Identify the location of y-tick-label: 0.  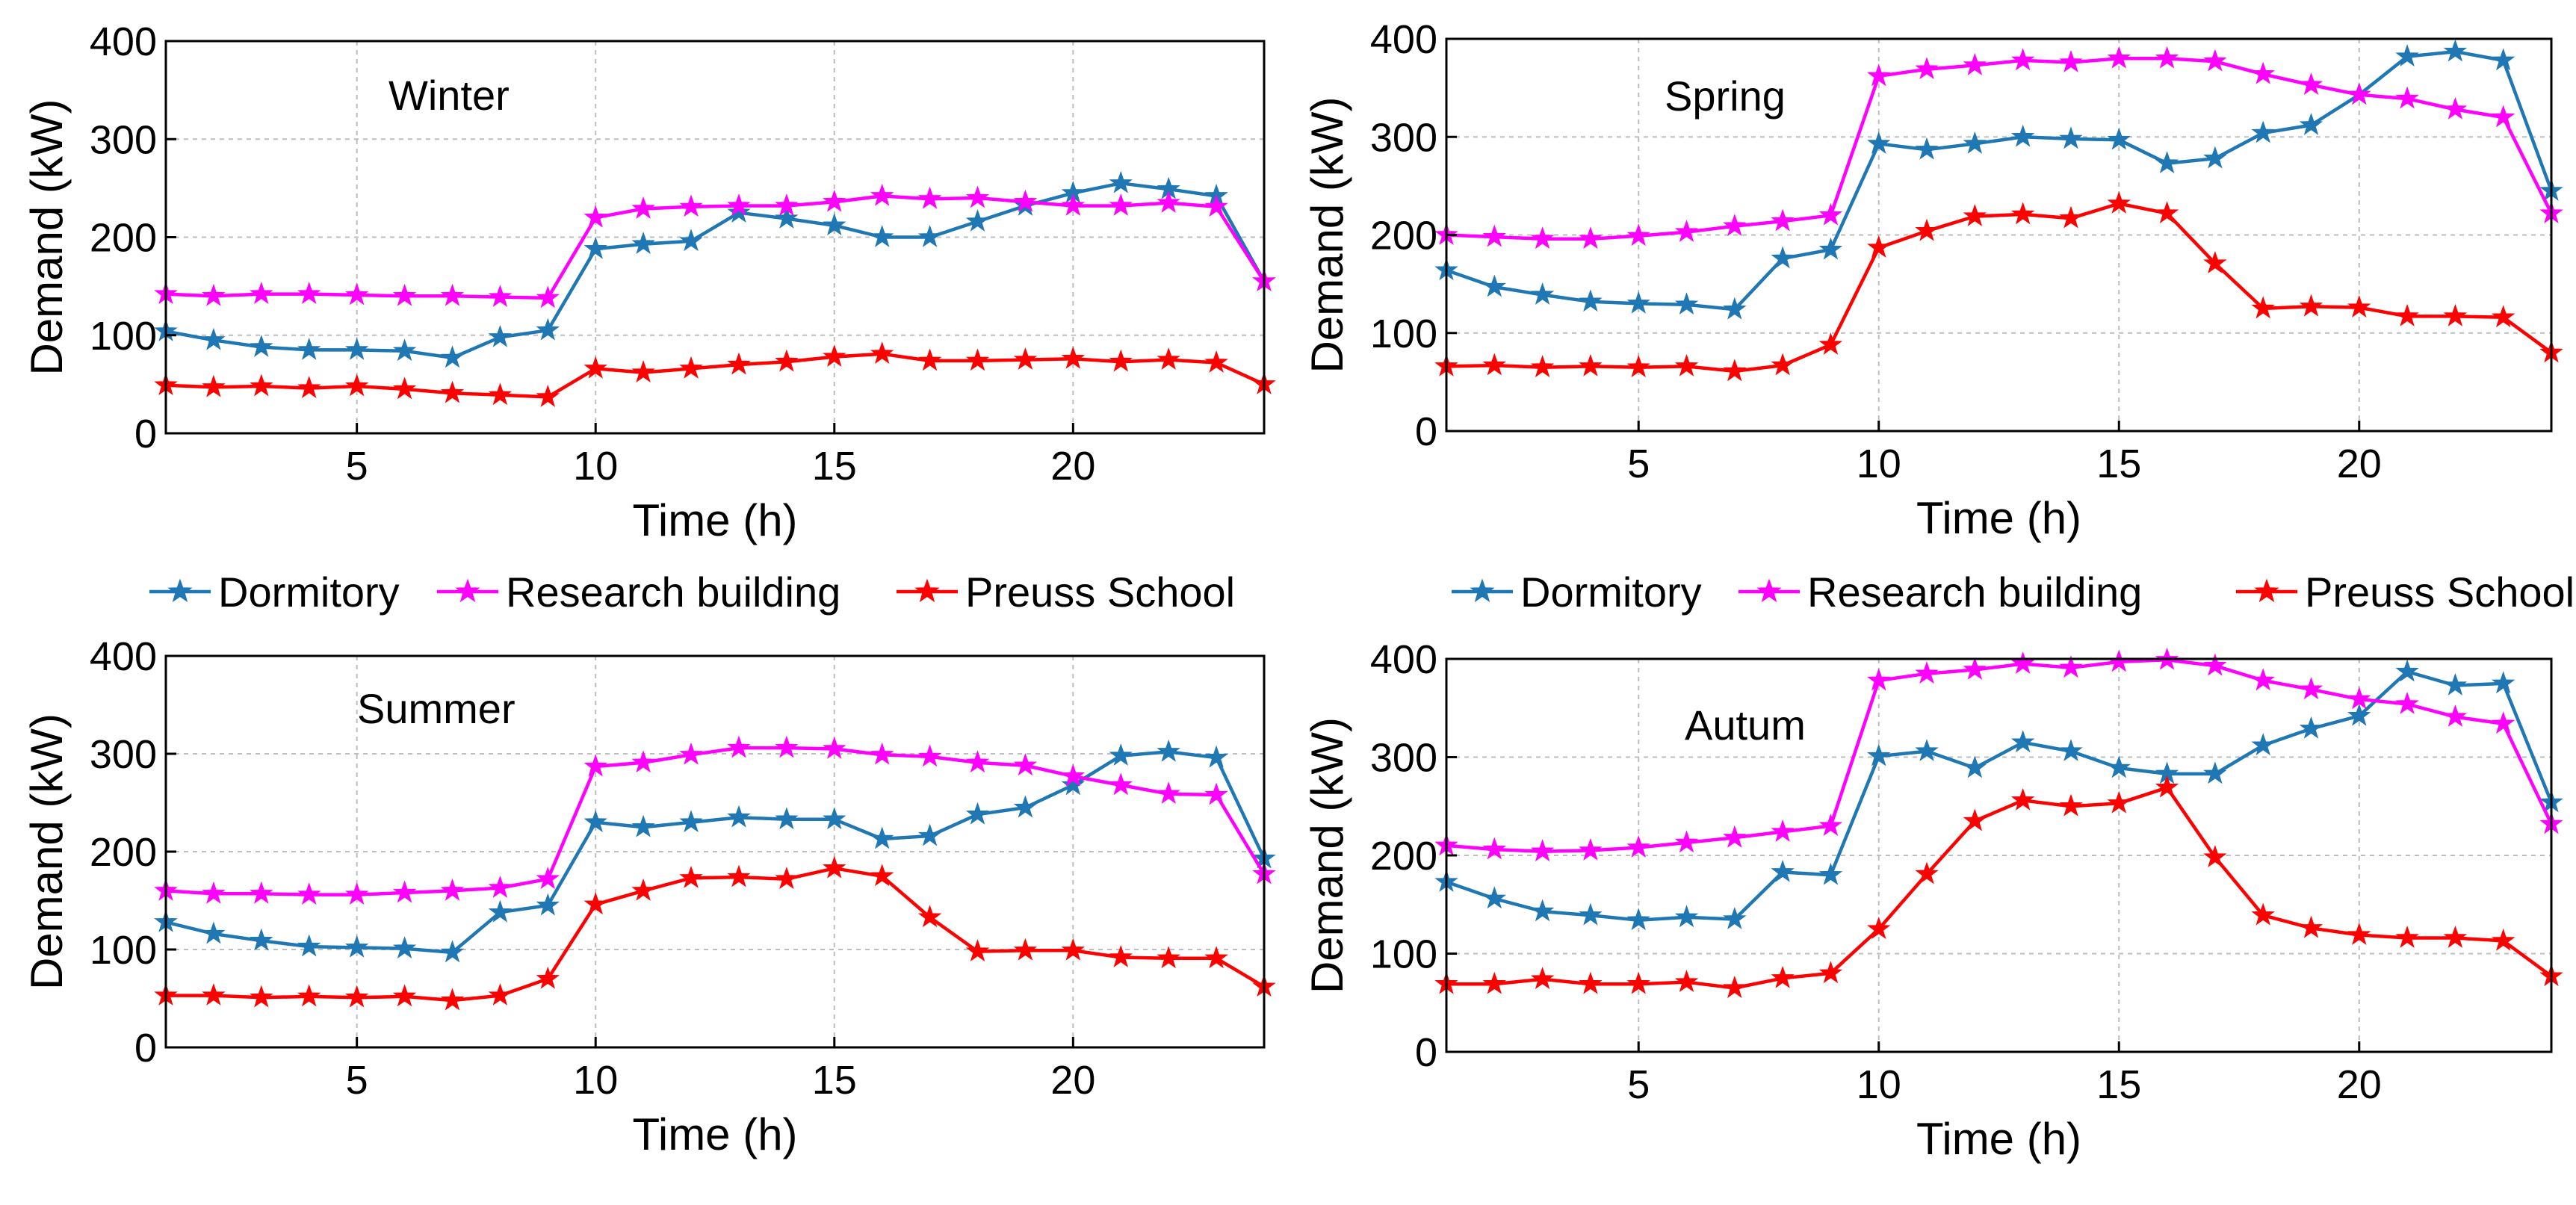
(145, 1048).